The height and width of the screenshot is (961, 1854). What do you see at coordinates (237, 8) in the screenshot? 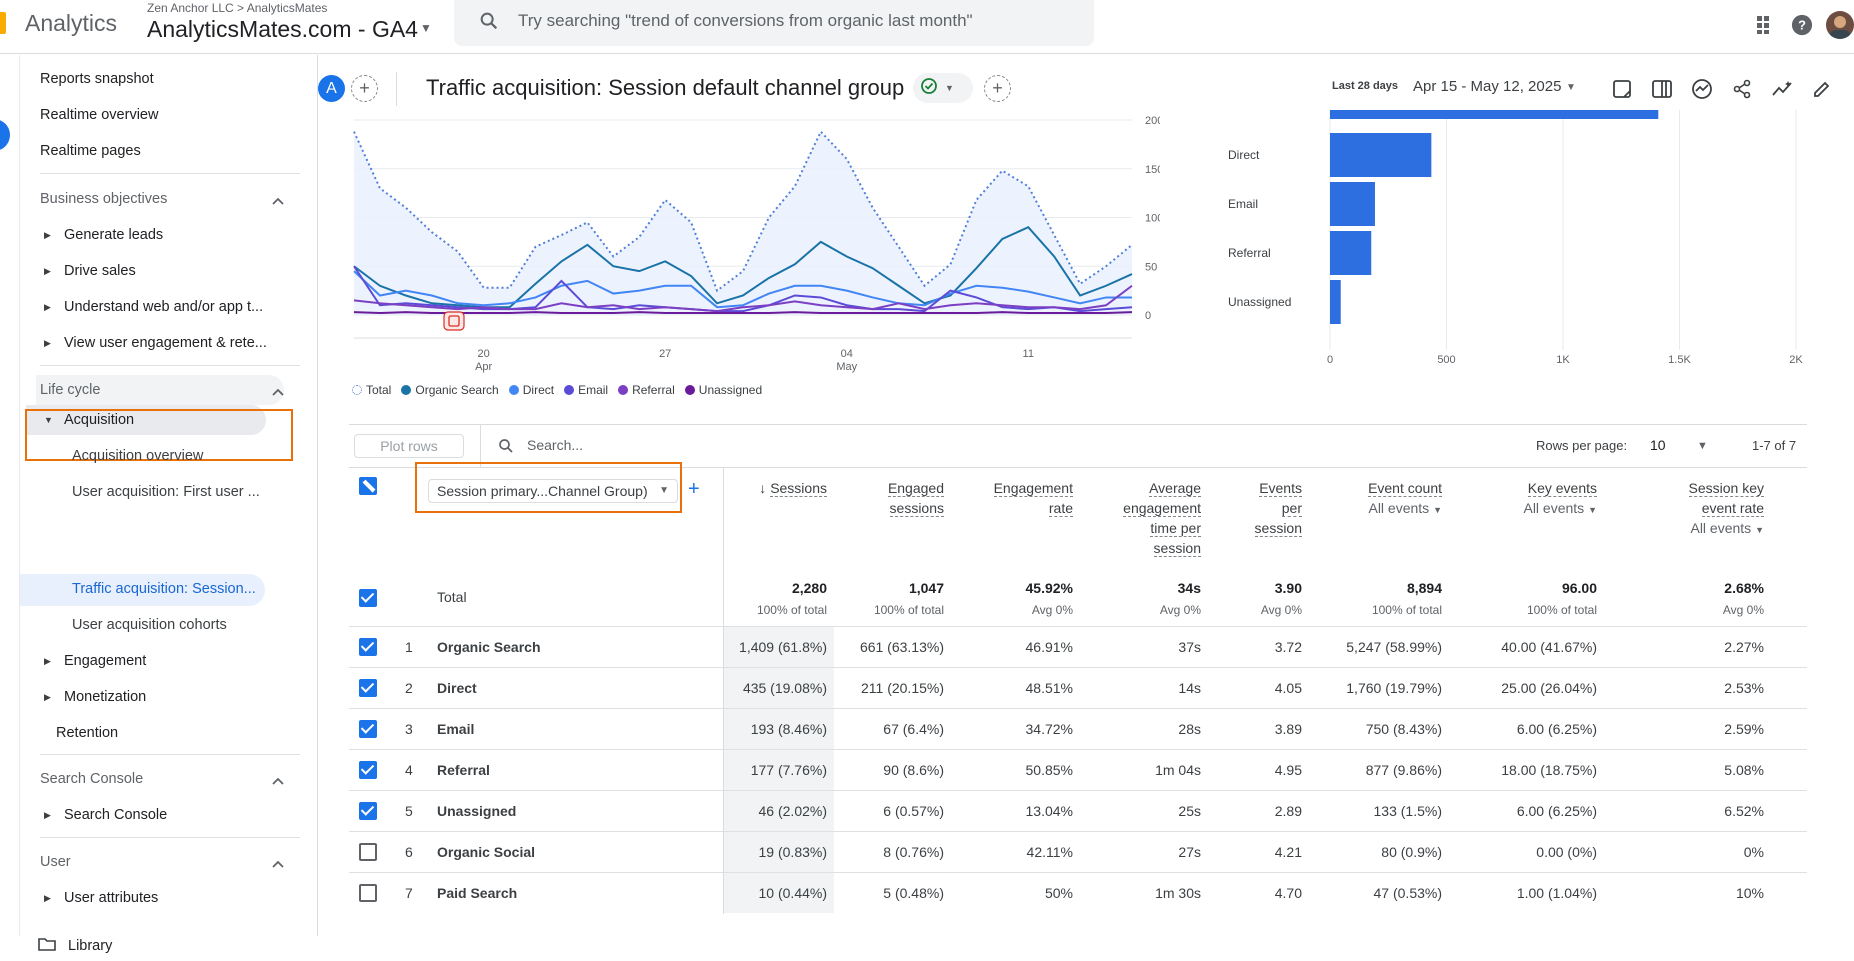
I see `account-breadcrumb: Zen Anchor LLC > AnalyticsMates` at bounding box center [237, 8].